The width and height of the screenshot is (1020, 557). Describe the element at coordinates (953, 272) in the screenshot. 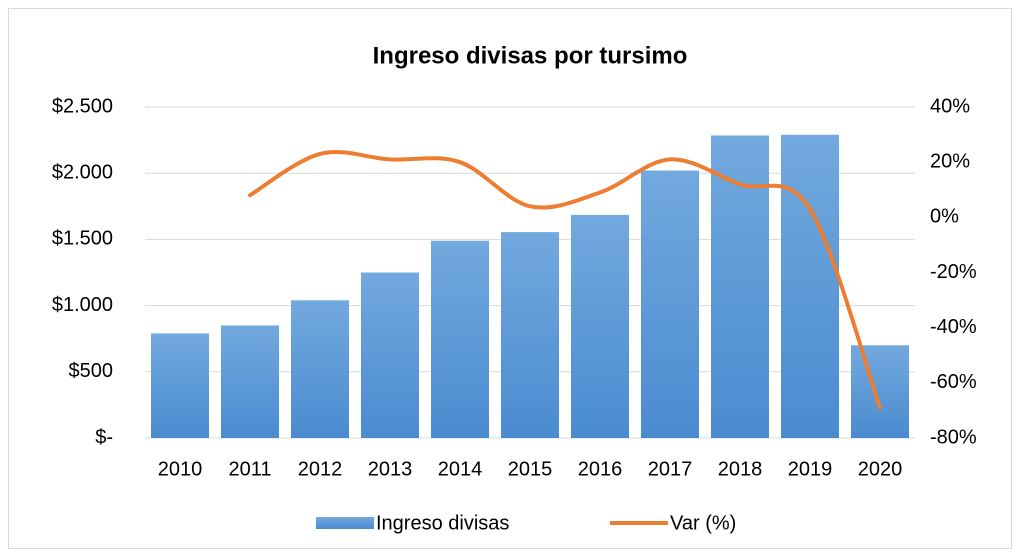

I see `y2-tick-label: -20%` at that location.